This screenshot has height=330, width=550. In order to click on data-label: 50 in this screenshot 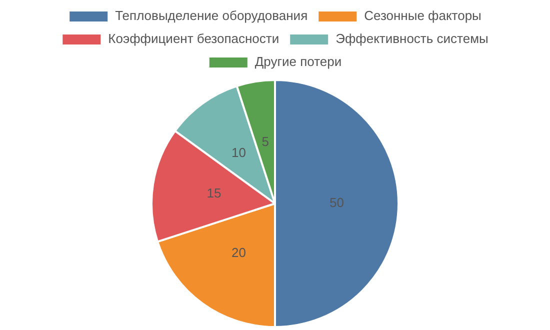, I will do `click(337, 202)`.